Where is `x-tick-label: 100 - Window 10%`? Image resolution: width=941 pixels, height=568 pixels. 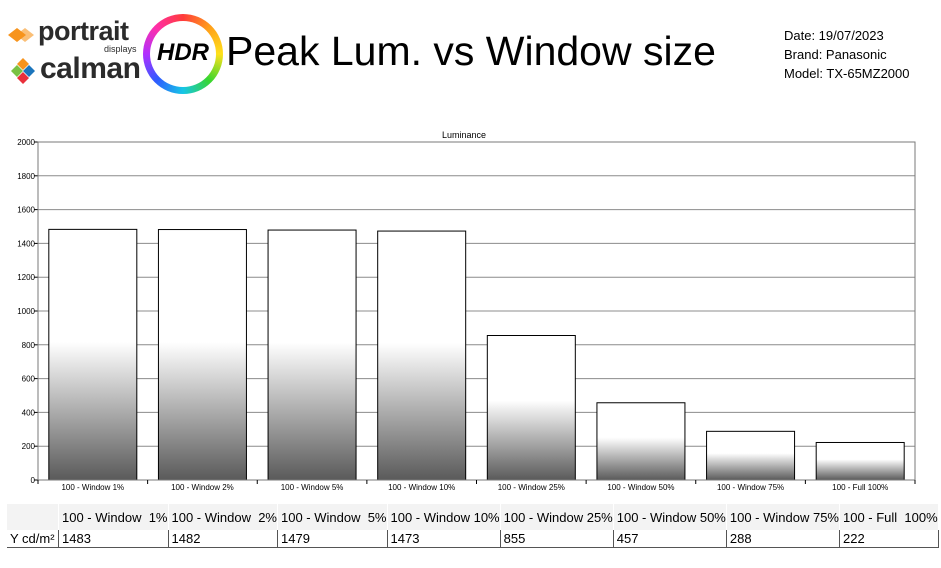
x-tick-label: 100 - Window 10% is located at coordinates (421, 487).